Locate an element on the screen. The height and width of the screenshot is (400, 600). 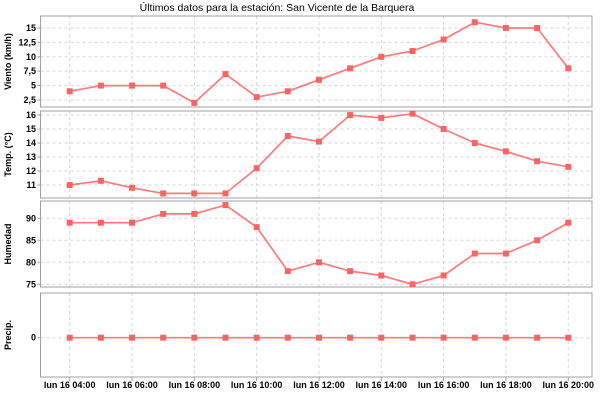
x-tick-label: lun 16 20:00 is located at coordinates (568, 385).